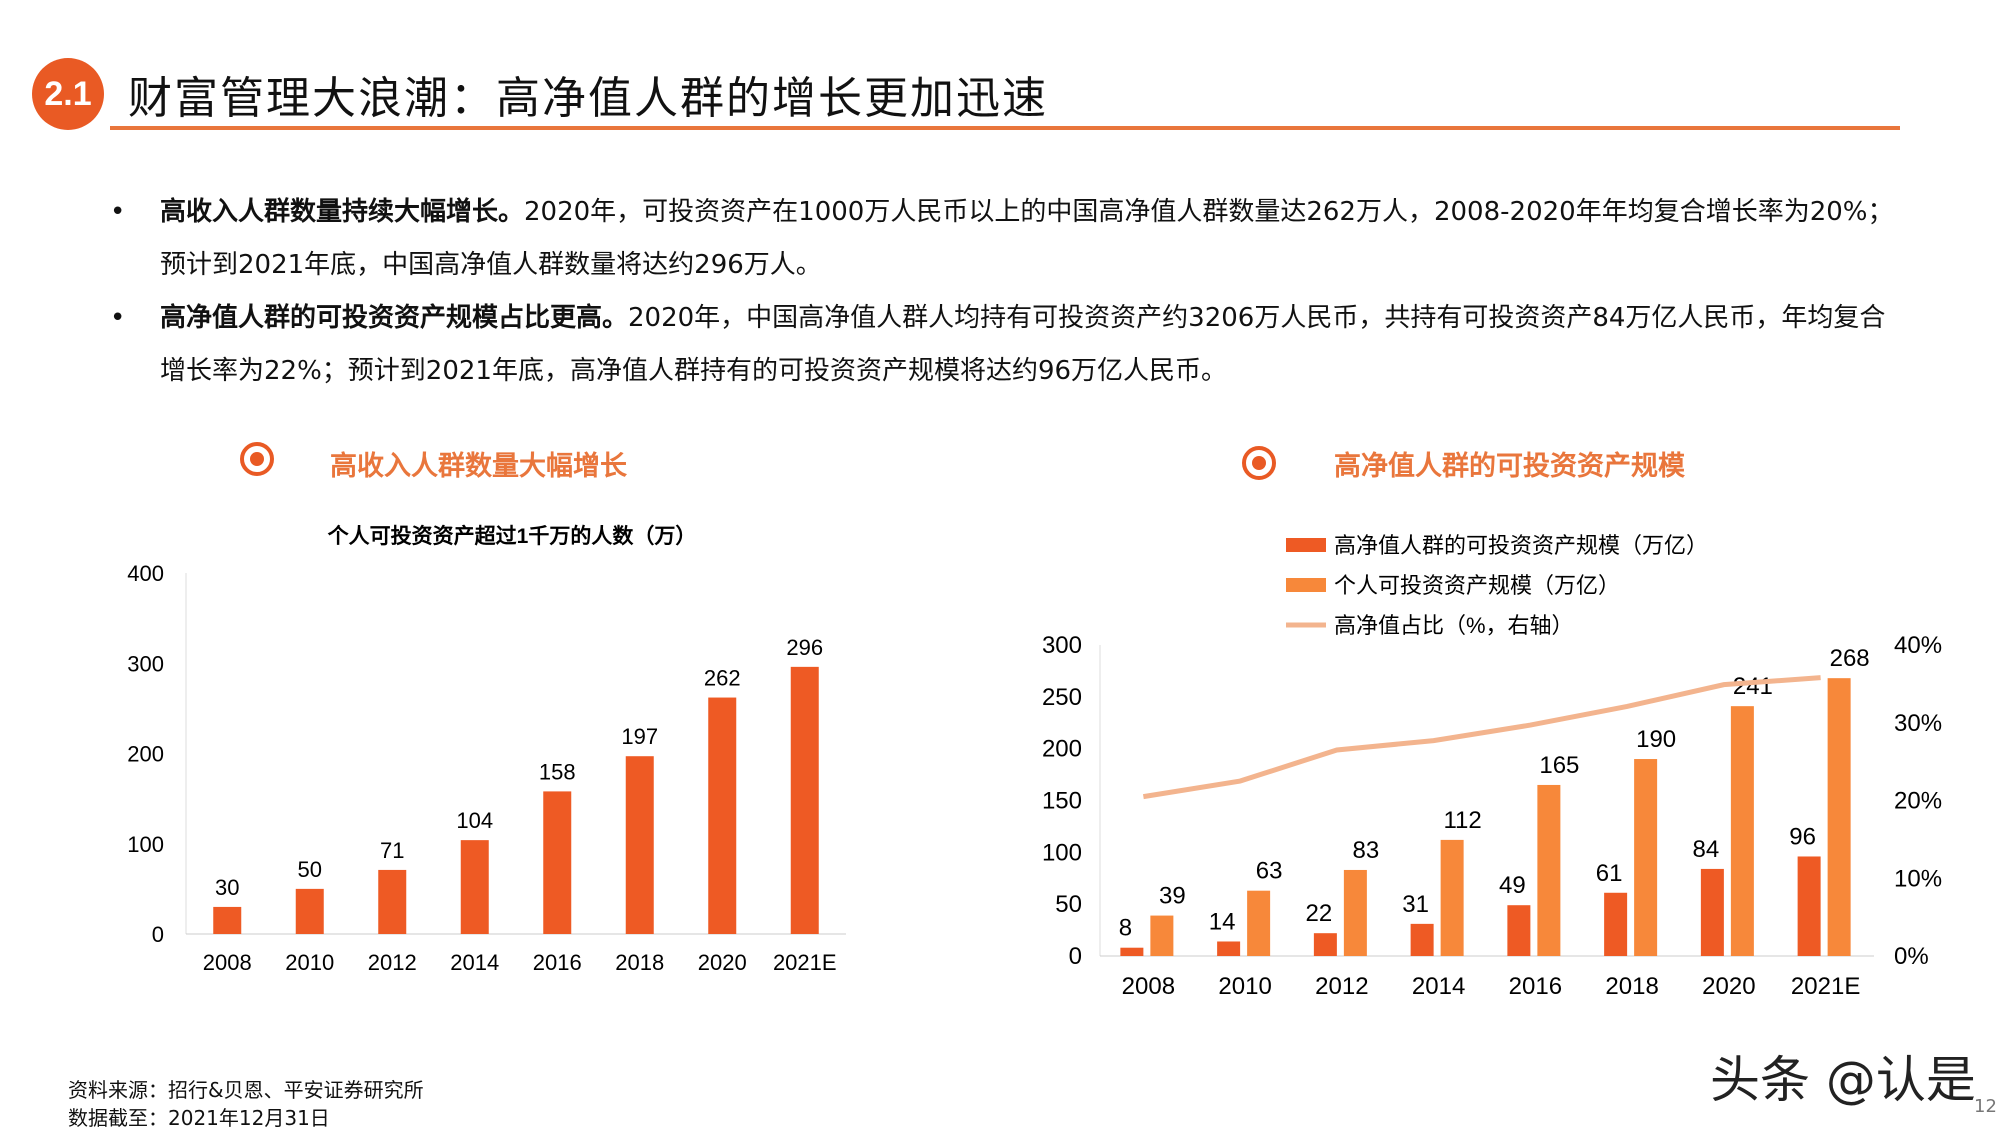 This screenshot has width=2000, height=1132. Describe the element at coordinates (1918, 878) in the screenshot. I see `y2-tick-label: 10%` at that location.